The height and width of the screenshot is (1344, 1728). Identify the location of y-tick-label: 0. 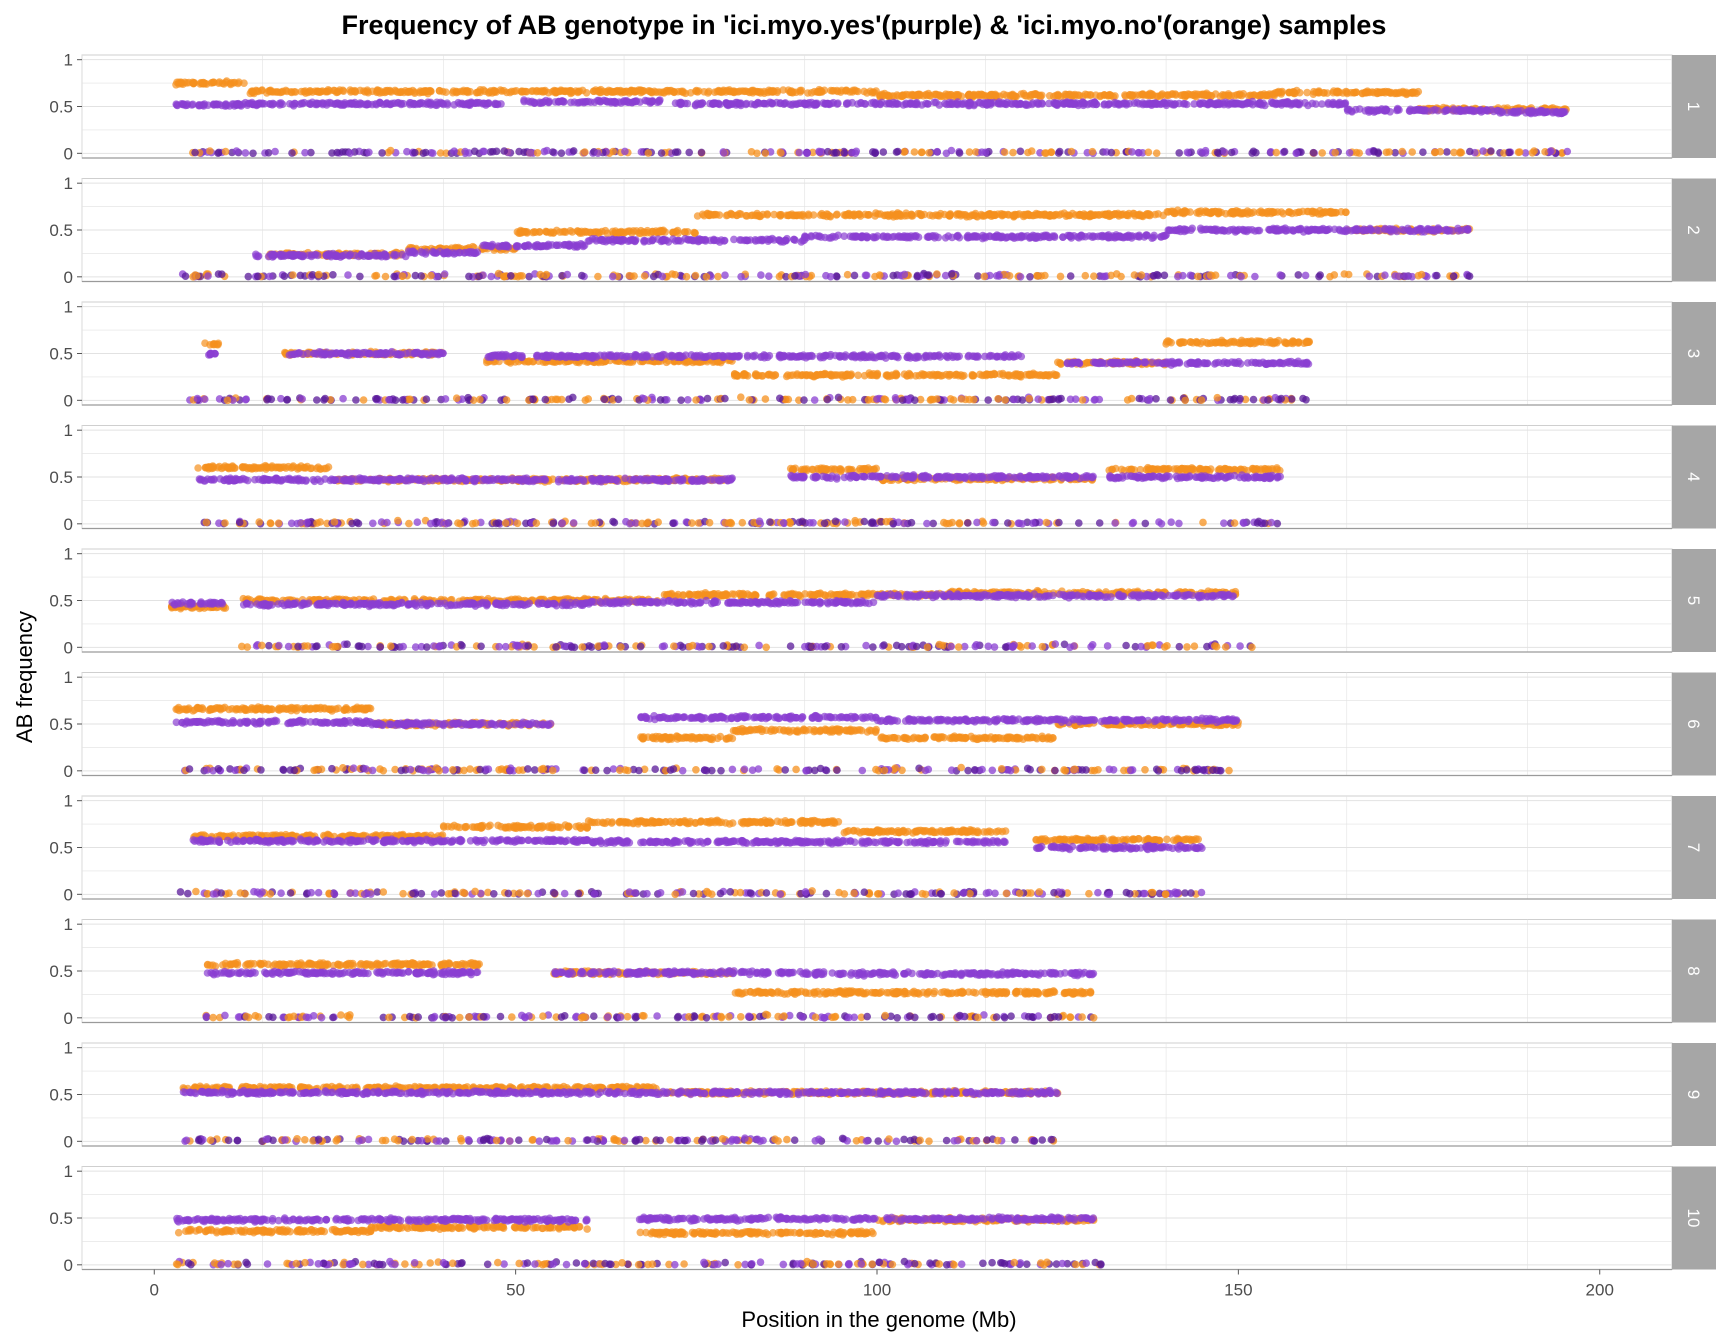
(68, 153).